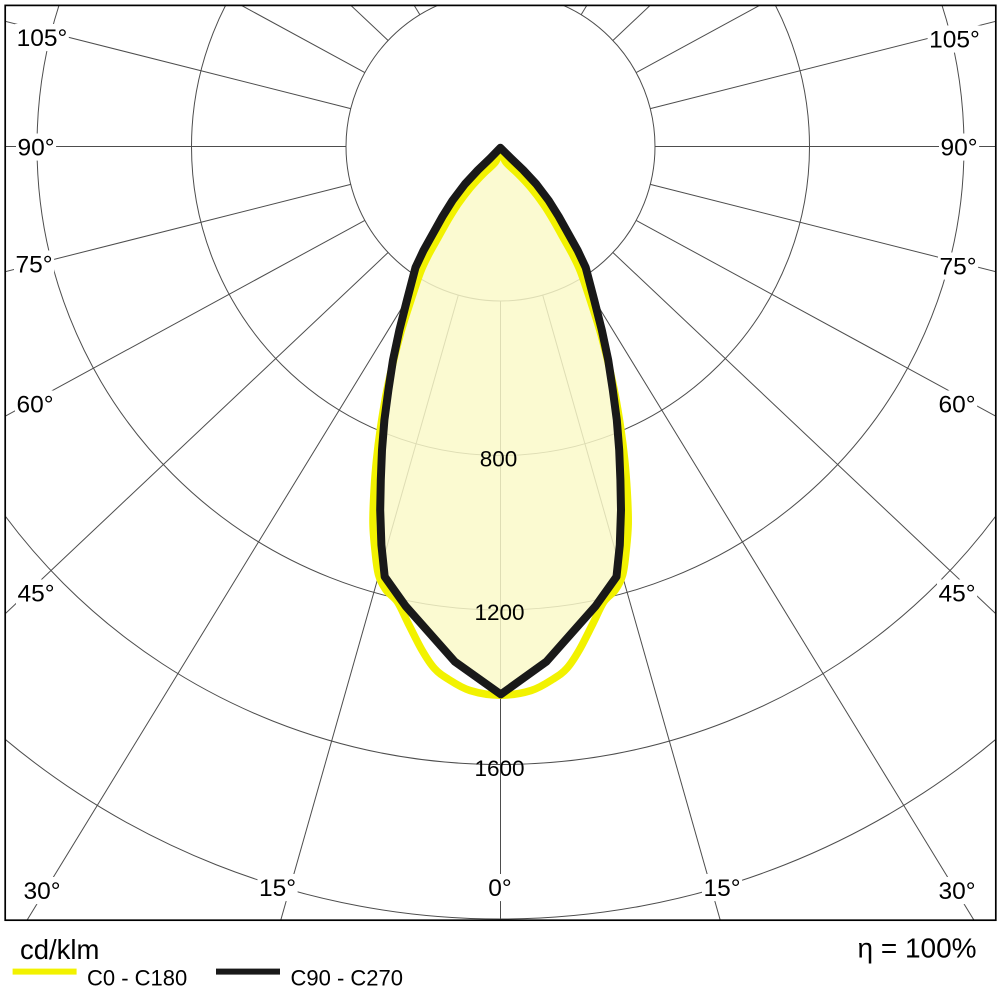 Image resolution: width=1000 pixels, height=1000 pixels. Describe the element at coordinates (499, 459) in the screenshot. I see `svg-text: 800` at that location.